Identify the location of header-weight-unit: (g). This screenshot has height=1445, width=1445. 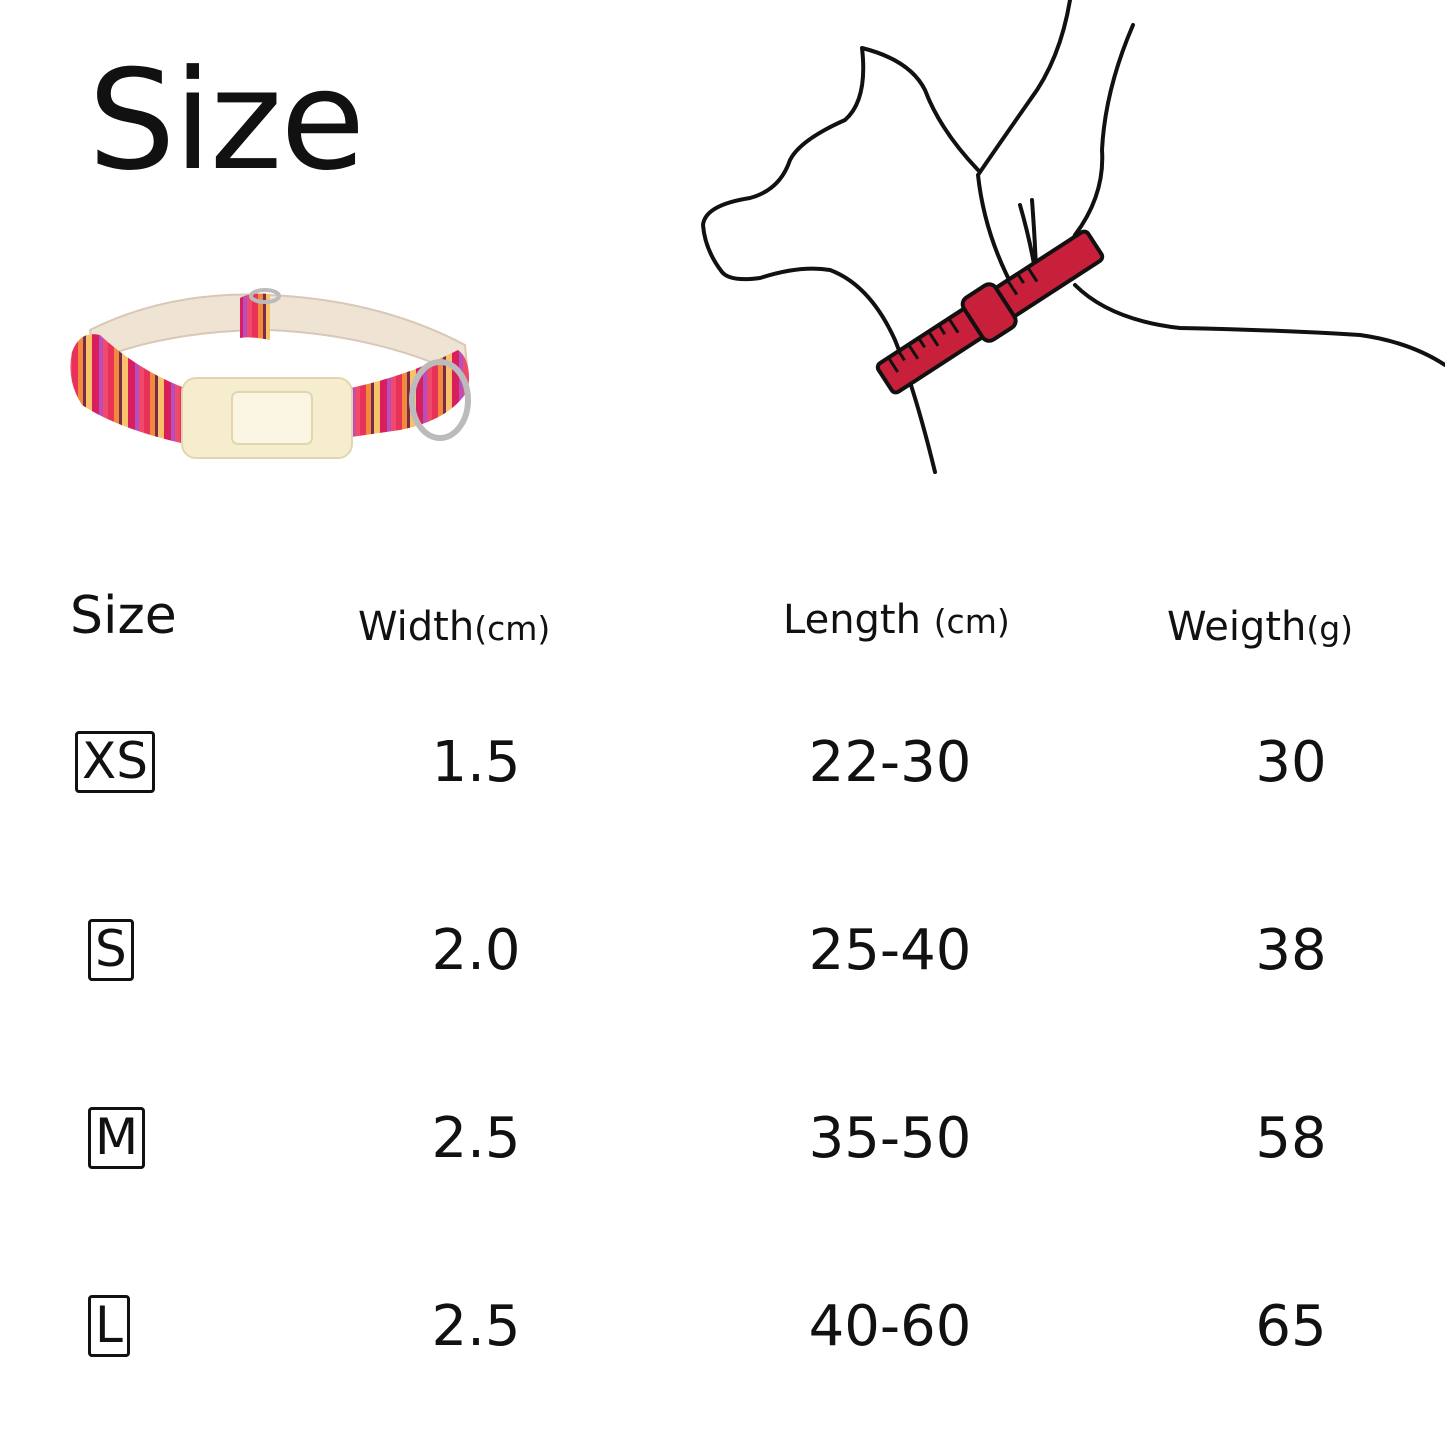
(1330, 628).